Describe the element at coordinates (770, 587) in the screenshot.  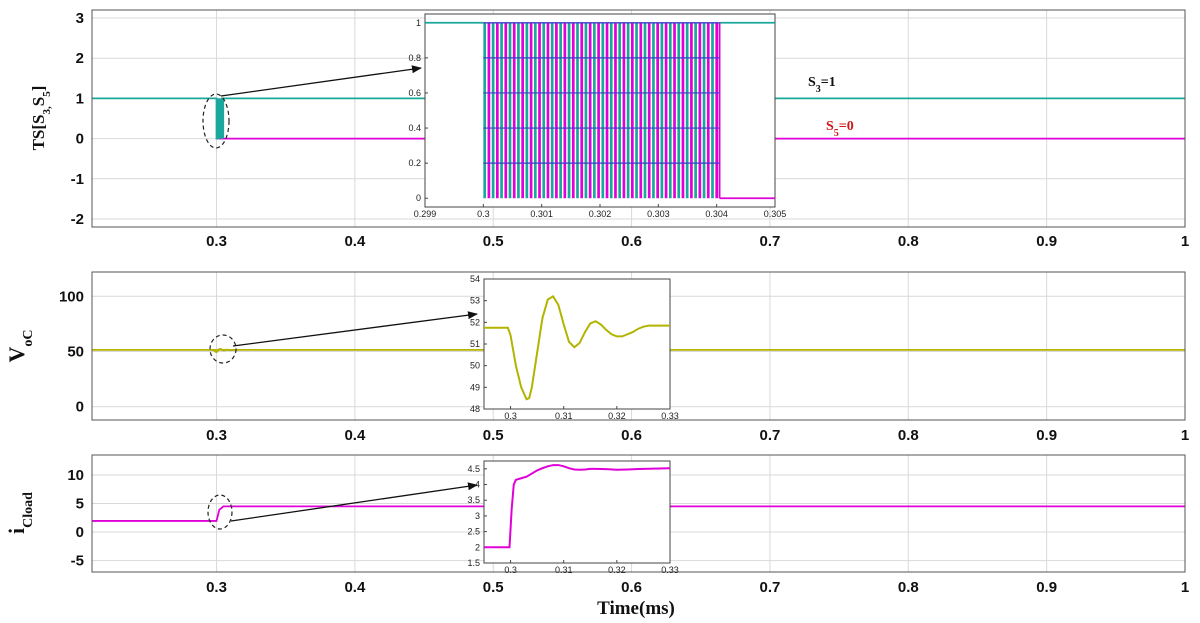
I see `icload-xtick-label: 0.7` at that location.